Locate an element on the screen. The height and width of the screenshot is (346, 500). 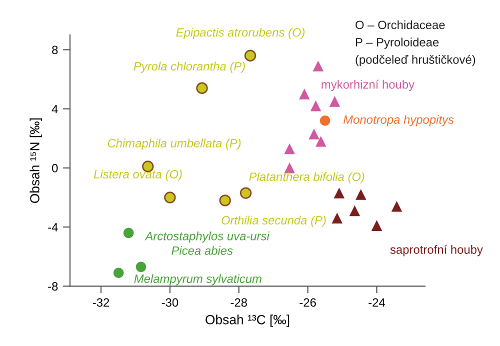
x-tick-label: -28 is located at coordinates (238, 302).